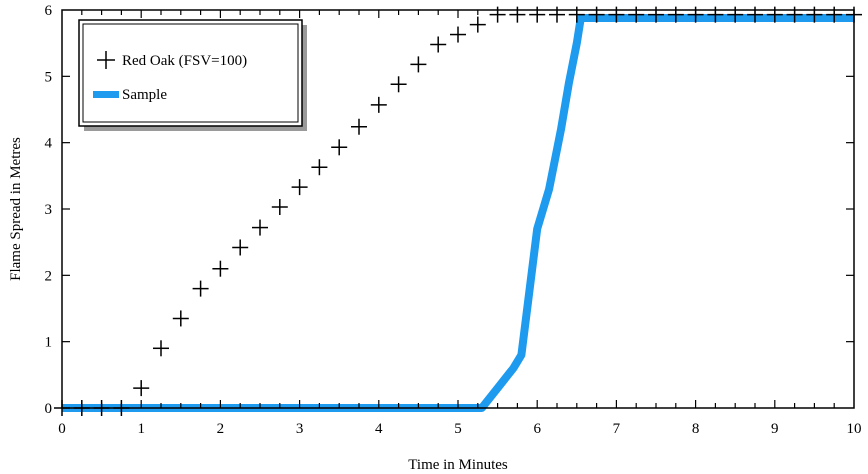 The height and width of the screenshot is (474, 868). Describe the element at coordinates (696, 429) in the screenshot. I see `x-tick-label: 8` at that location.